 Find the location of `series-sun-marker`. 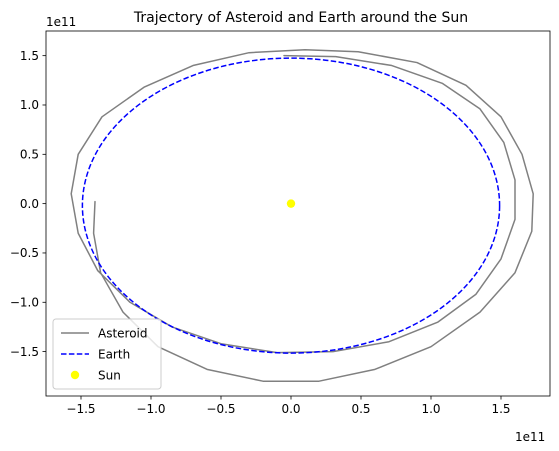

series-sun-marker is located at coordinates (291, 203).